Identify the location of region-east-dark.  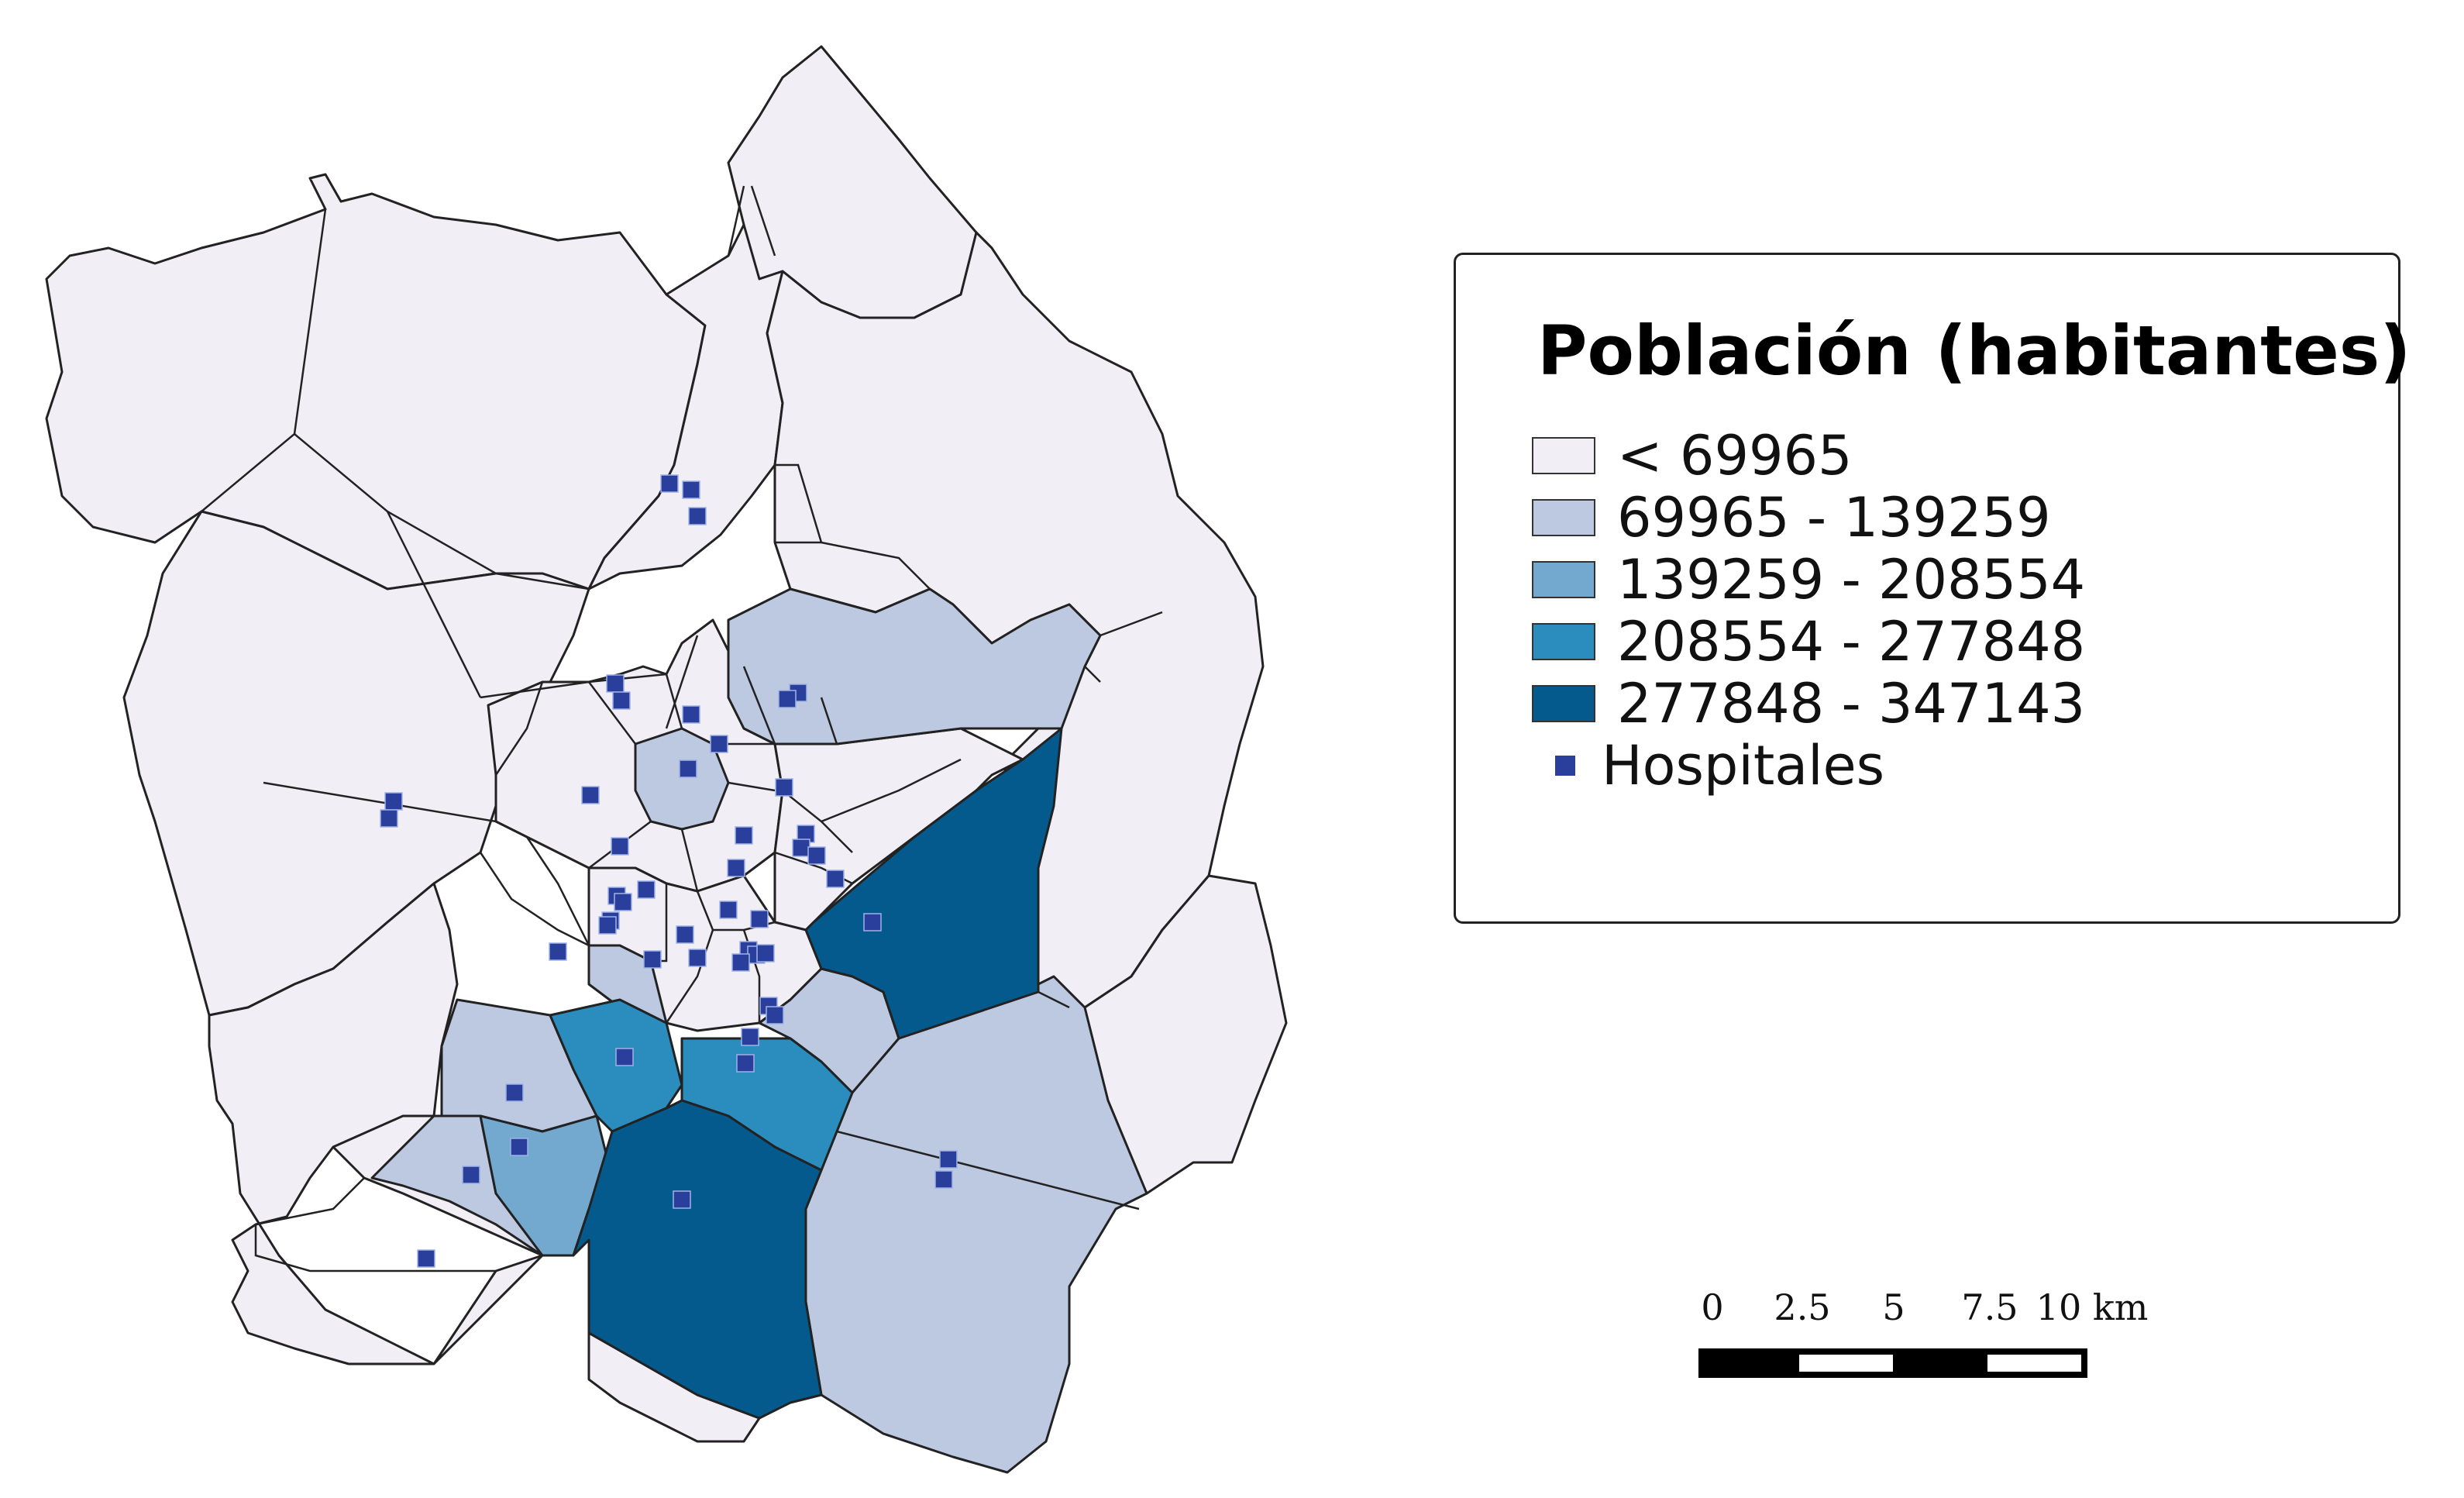
(933, 883).